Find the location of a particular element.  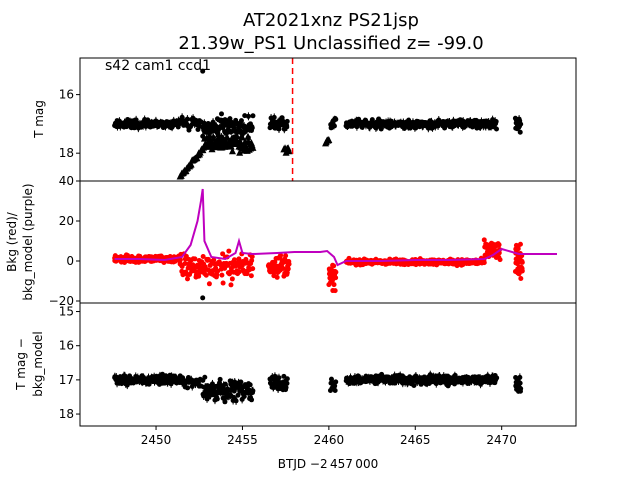

panel-annotation: s42 cam1 ccd1 is located at coordinates (158, 66).